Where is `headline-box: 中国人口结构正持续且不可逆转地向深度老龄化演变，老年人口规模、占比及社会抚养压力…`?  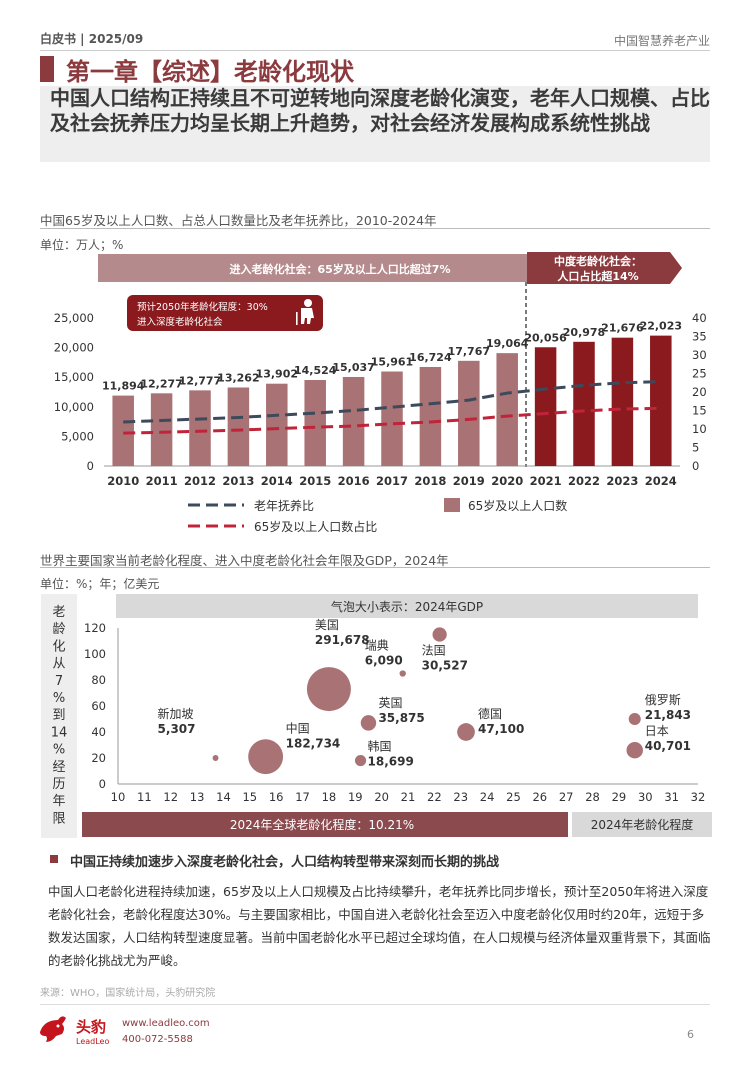
headline-box: 中国人口结构正持续且不可逆转地向深度老龄化演变，老年人口规模、占比及社会抚养压力… is located at coordinates (375, 124).